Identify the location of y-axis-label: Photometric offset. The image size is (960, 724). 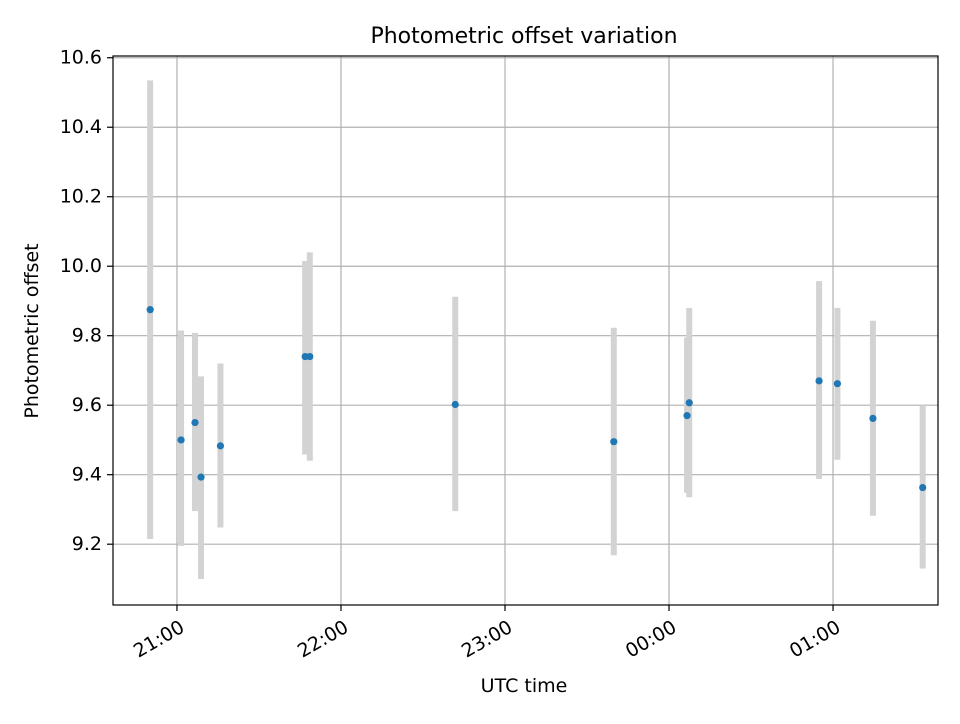
(32, 330).